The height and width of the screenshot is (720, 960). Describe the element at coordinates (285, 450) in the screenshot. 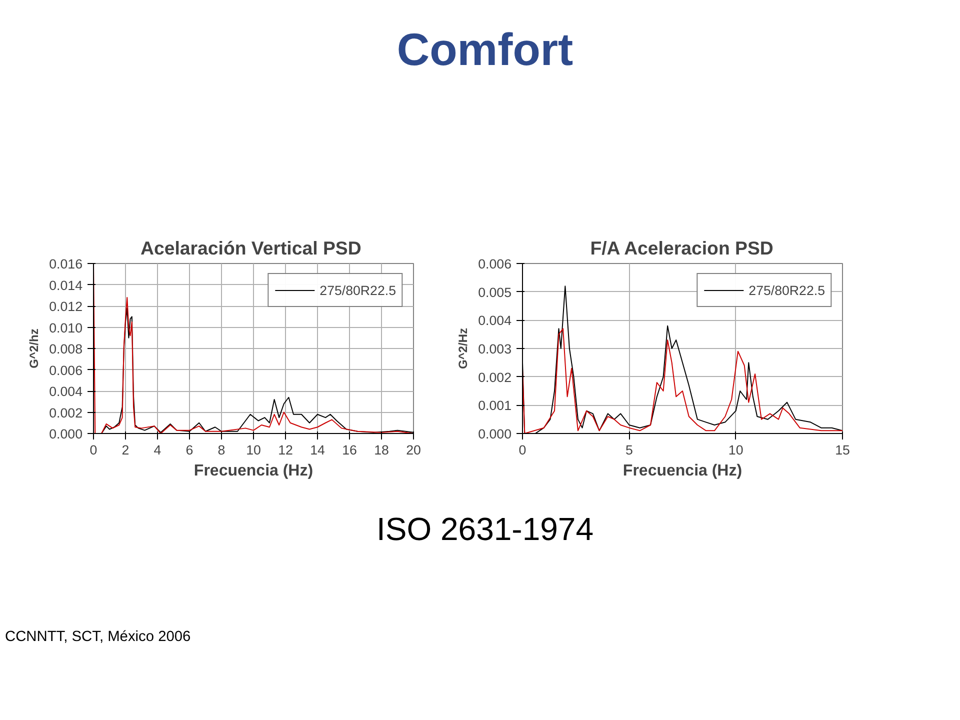

I see `x-tick-label: 12` at that location.